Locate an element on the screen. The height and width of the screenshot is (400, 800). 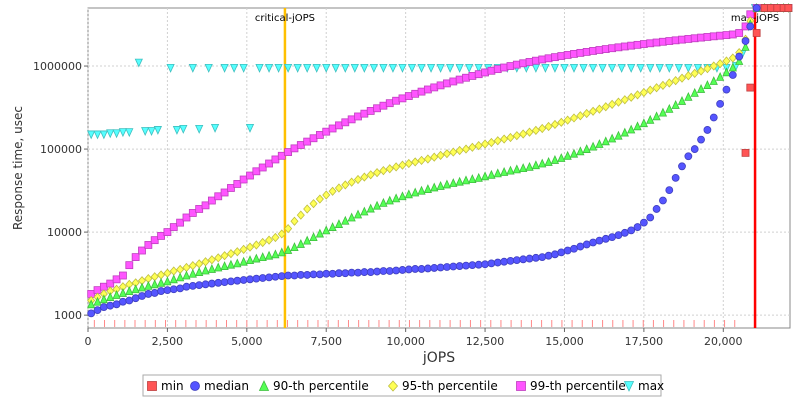
marker-label: critical-jOPS is located at coordinates (285, 18).